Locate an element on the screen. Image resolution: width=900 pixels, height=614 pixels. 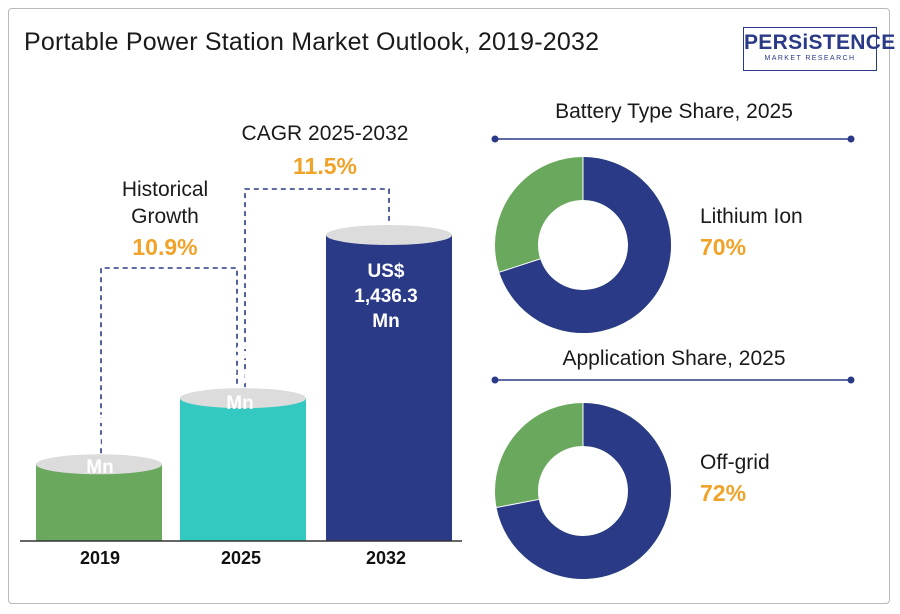
application-donut-separator-end is located at coordinates (517, 503).